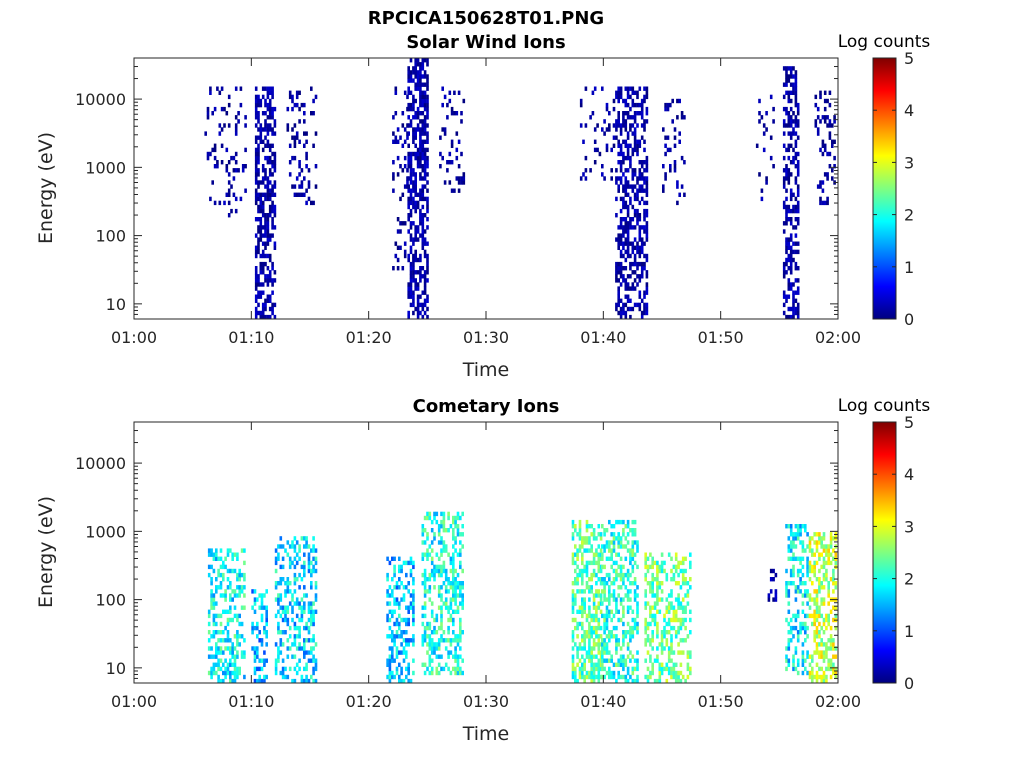 The image size is (1024, 772). What do you see at coordinates (884, 188) in the screenshot?
I see `colorbar-gradient` at bounding box center [884, 188].